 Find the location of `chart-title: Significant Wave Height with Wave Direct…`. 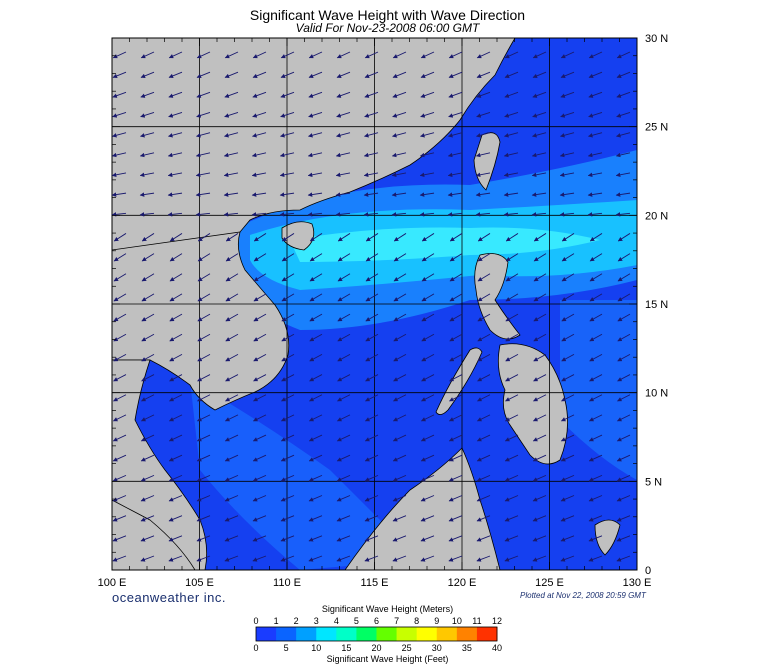

chart-title: Significant Wave Height with Wave Direct… is located at coordinates (387, 15).